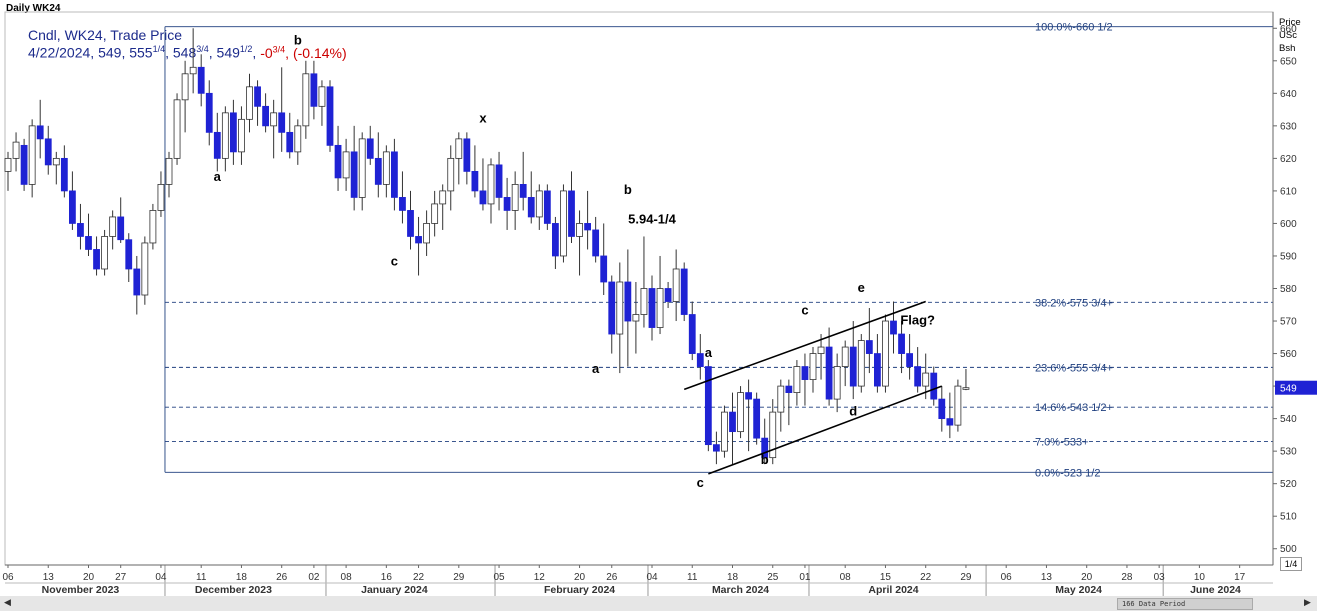 This screenshot has width=1317, height=611. I want to click on price-axis-unit-3: Bsh, so click(1287, 48).